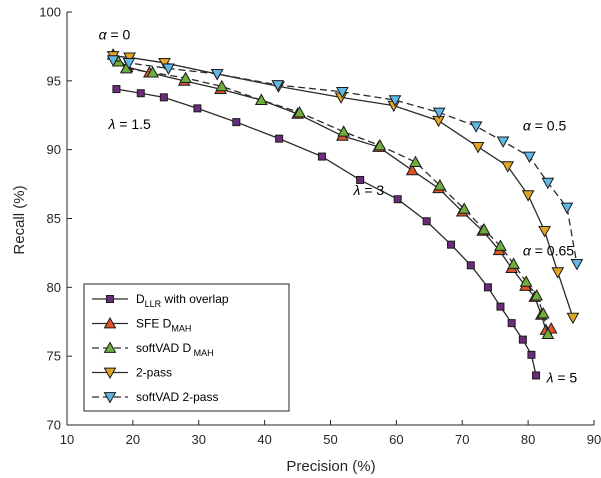  Describe the element at coordinates (182, 300) in the screenshot. I see `legend-label-1: DLLR with overlap` at that location.